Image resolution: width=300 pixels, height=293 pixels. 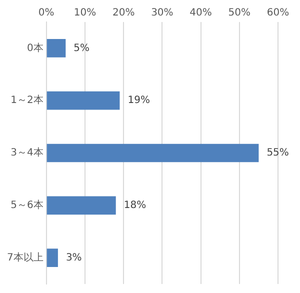 What do you see at coordinates (27, 152) in the screenshot?
I see `y-tick-label: 3～4本` at bounding box center [27, 152].